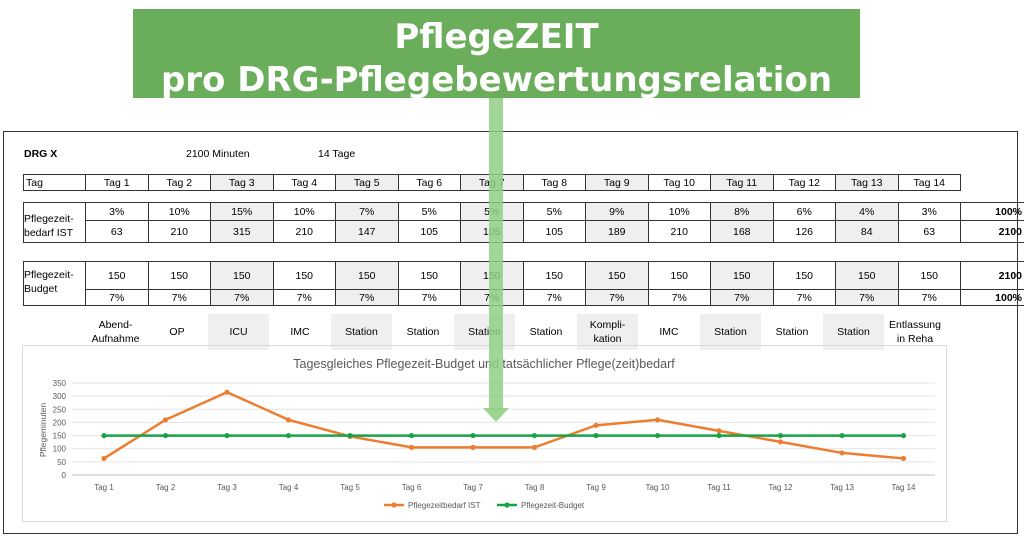 The image size is (1024, 537). I want to click on legend-label: Pflegezeitbedarf IST, so click(444, 505).